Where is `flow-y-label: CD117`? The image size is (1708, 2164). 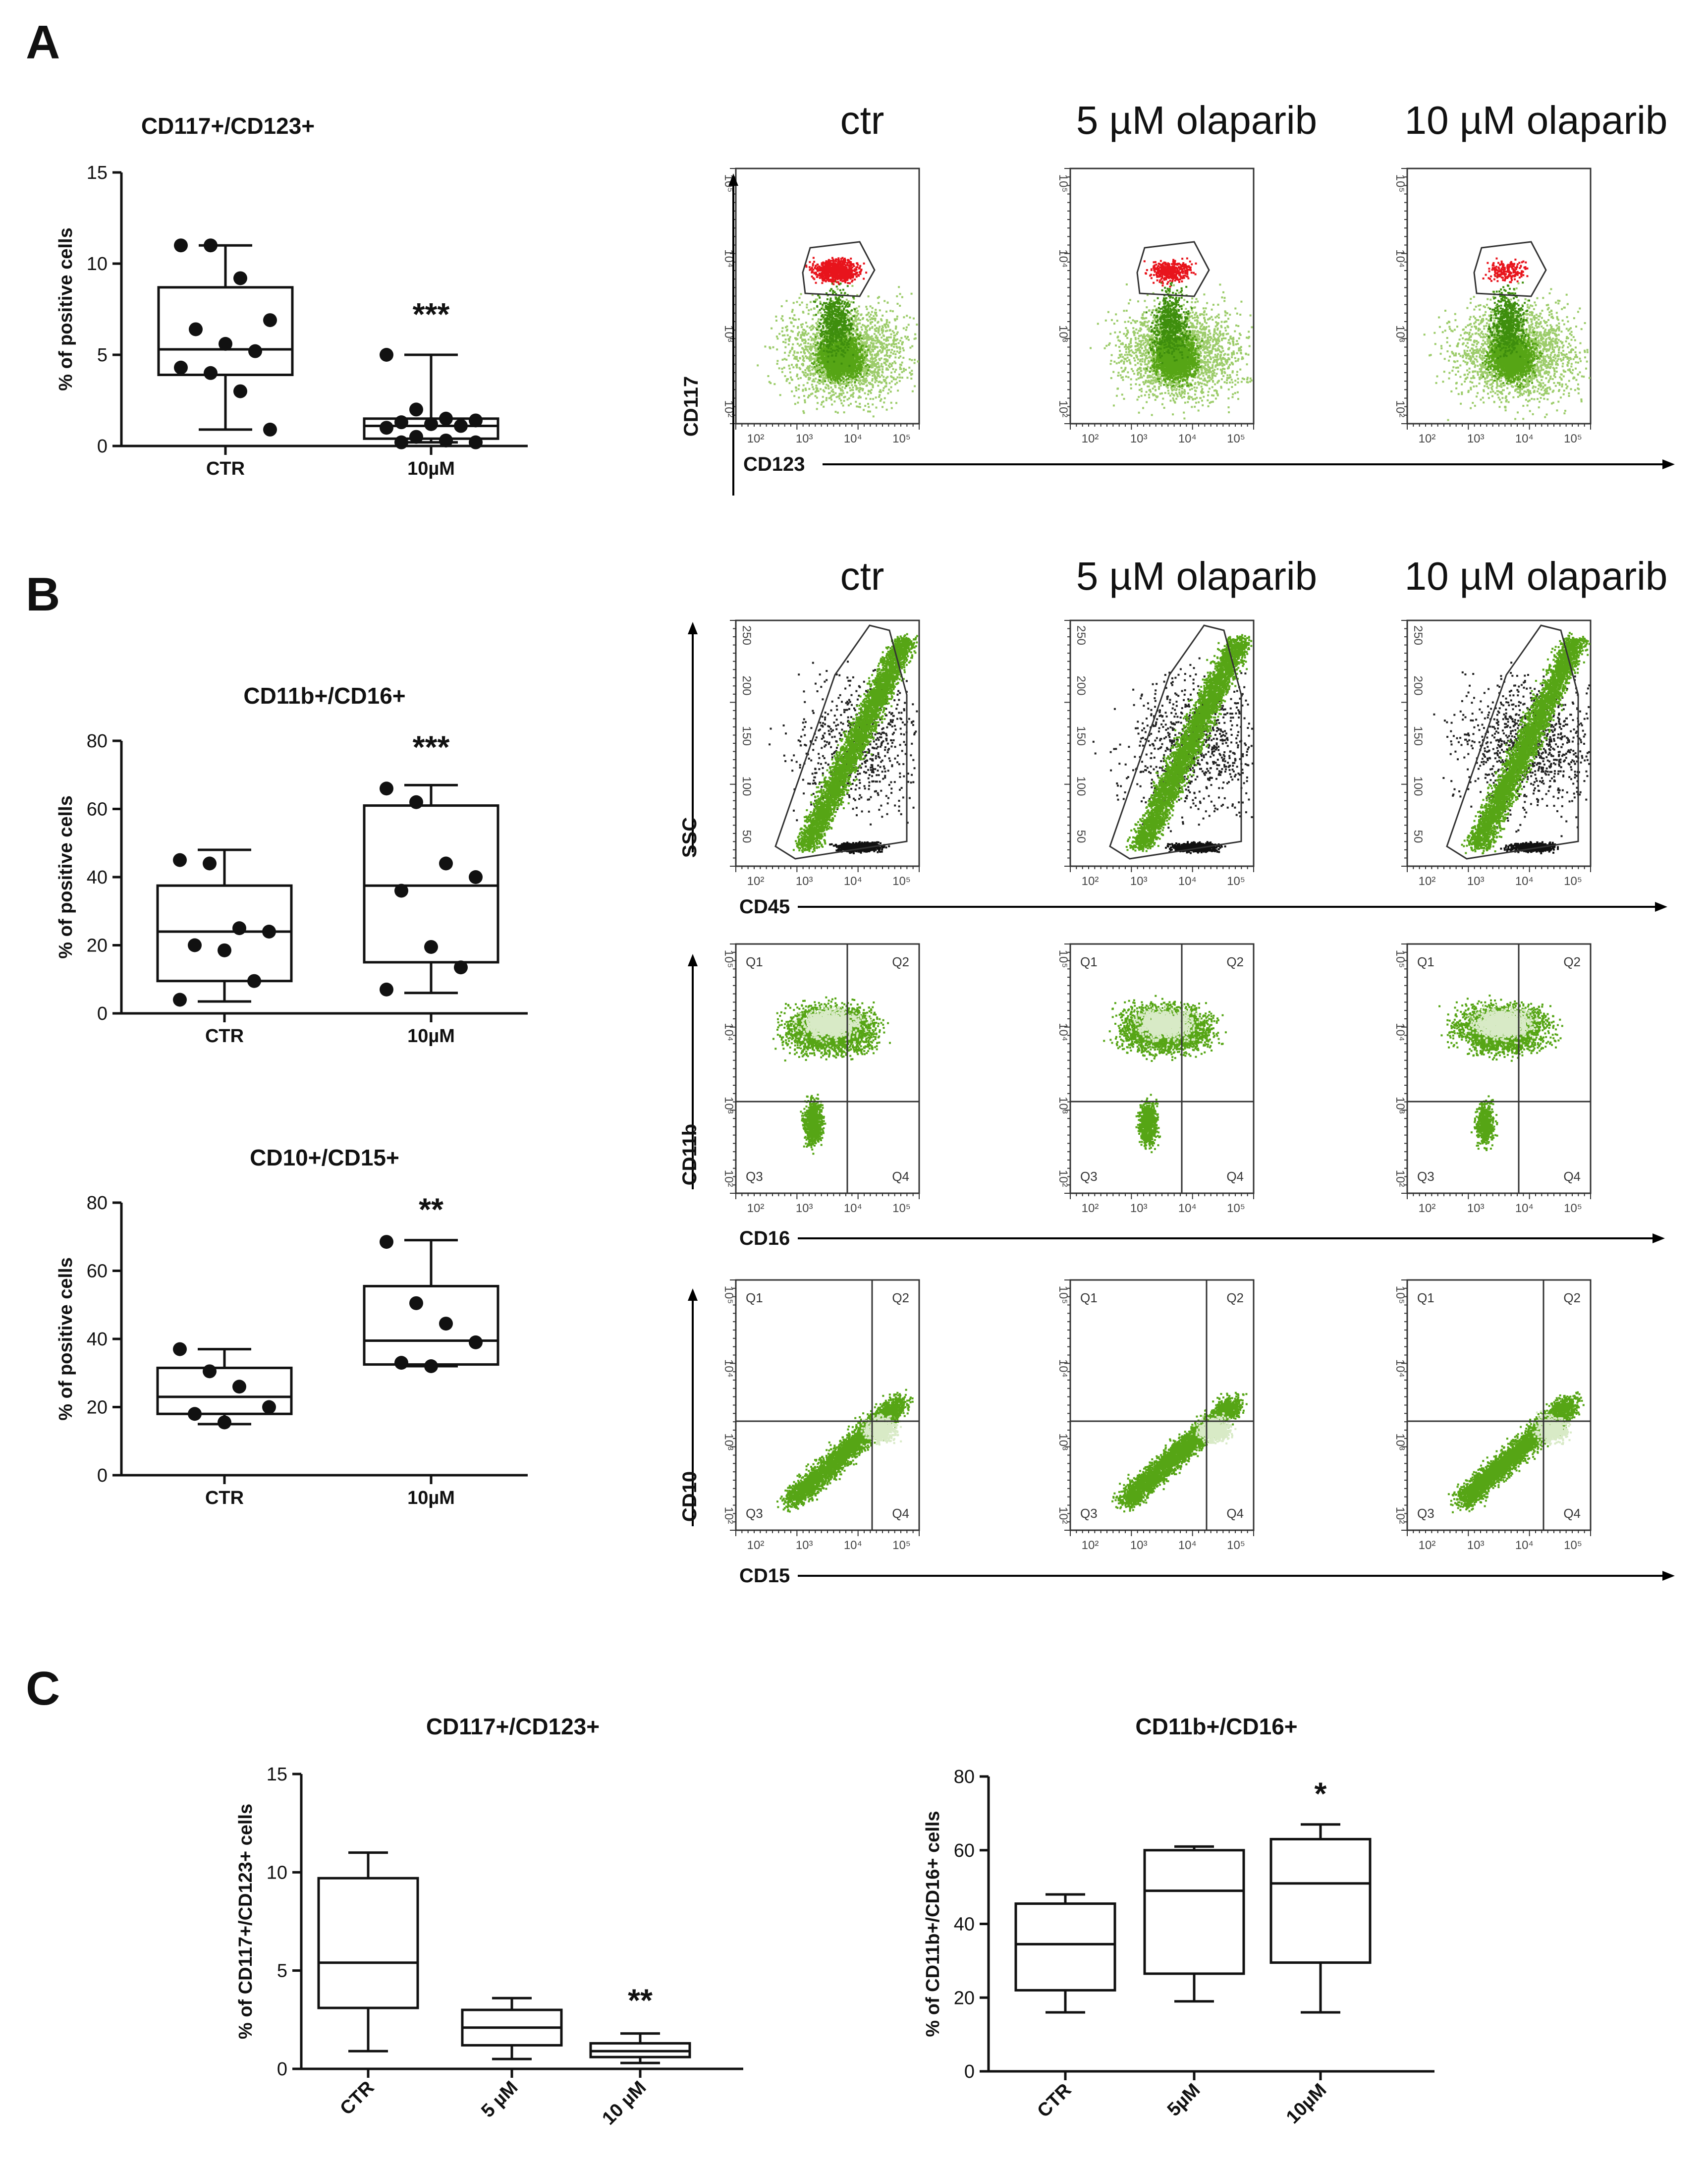
flow-y-label: CD117 is located at coordinates (691, 406).